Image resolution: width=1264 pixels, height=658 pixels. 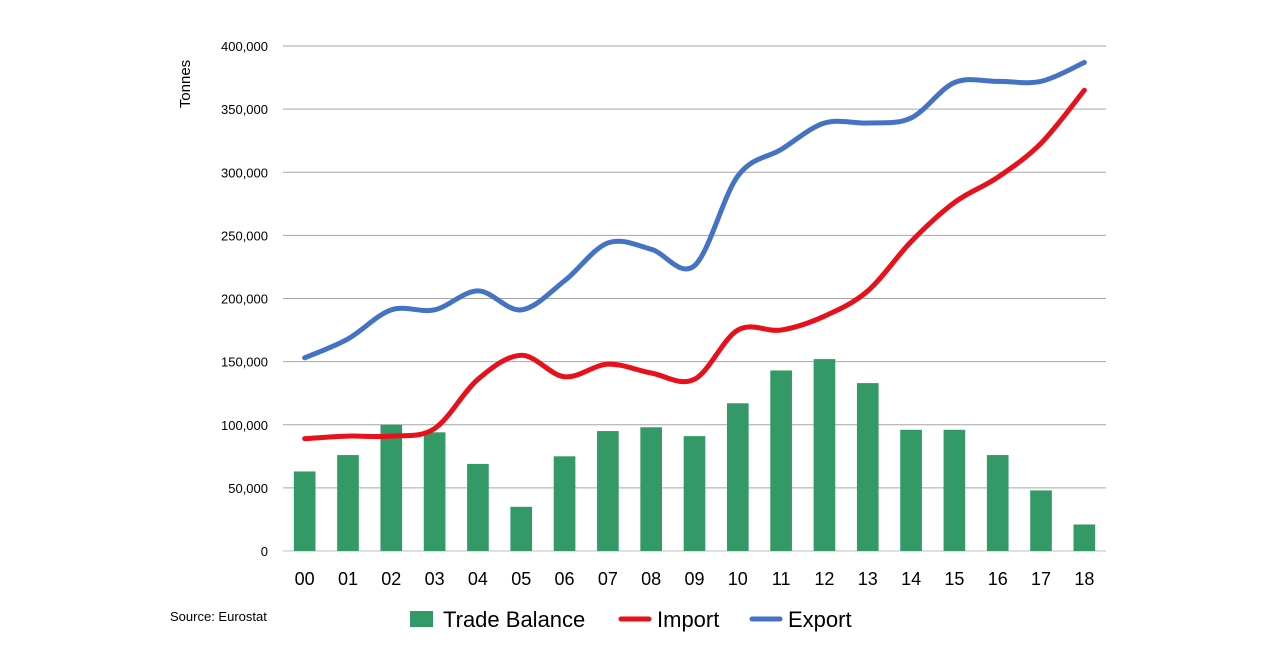 I want to click on x-tick-label: 17, so click(x=1041, y=579).